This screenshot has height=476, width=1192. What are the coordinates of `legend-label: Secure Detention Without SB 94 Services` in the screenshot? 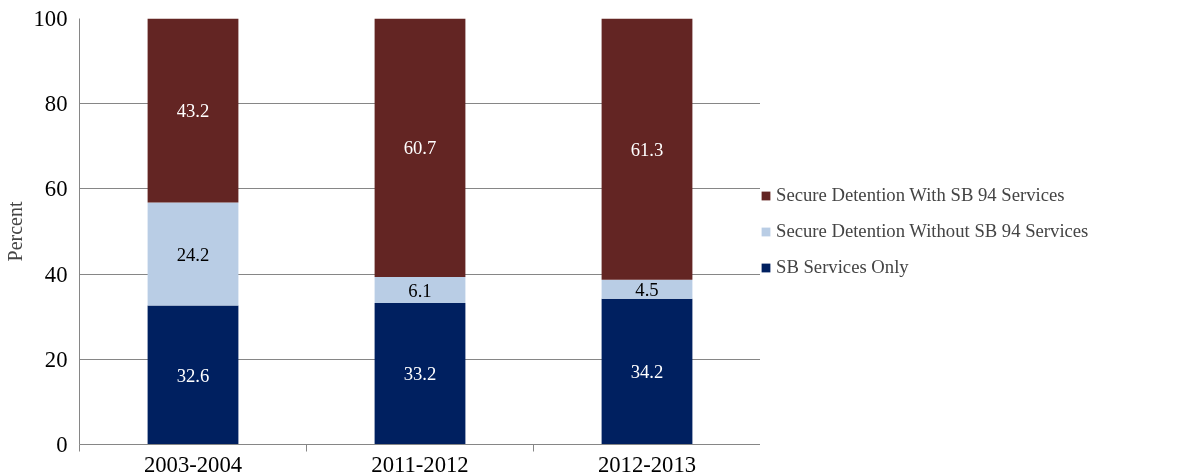 It's located at (932, 231).